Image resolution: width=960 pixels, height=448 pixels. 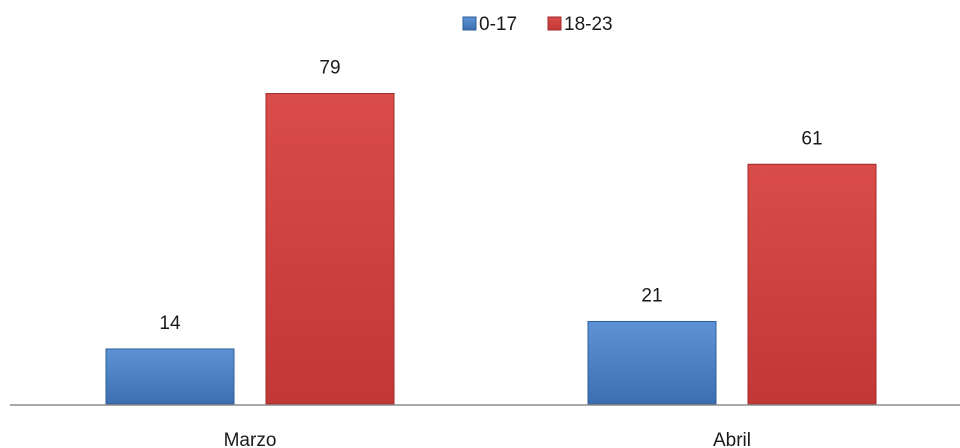 What do you see at coordinates (498, 24) in the screenshot?
I see `legend-label-0-17: 0-17` at bounding box center [498, 24].